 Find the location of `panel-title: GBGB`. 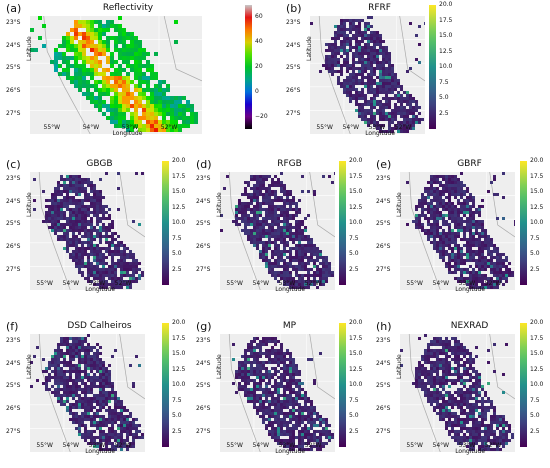

panel-title: GBGB is located at coordinates (99, 164).